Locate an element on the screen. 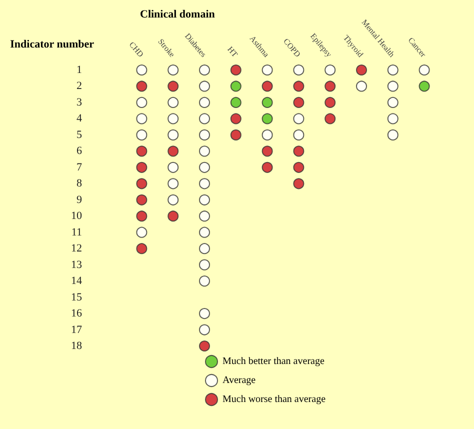 The height and width of the screenshot is (429, 474). chart-title: Clinical domain is located at coordinates (177, 14).